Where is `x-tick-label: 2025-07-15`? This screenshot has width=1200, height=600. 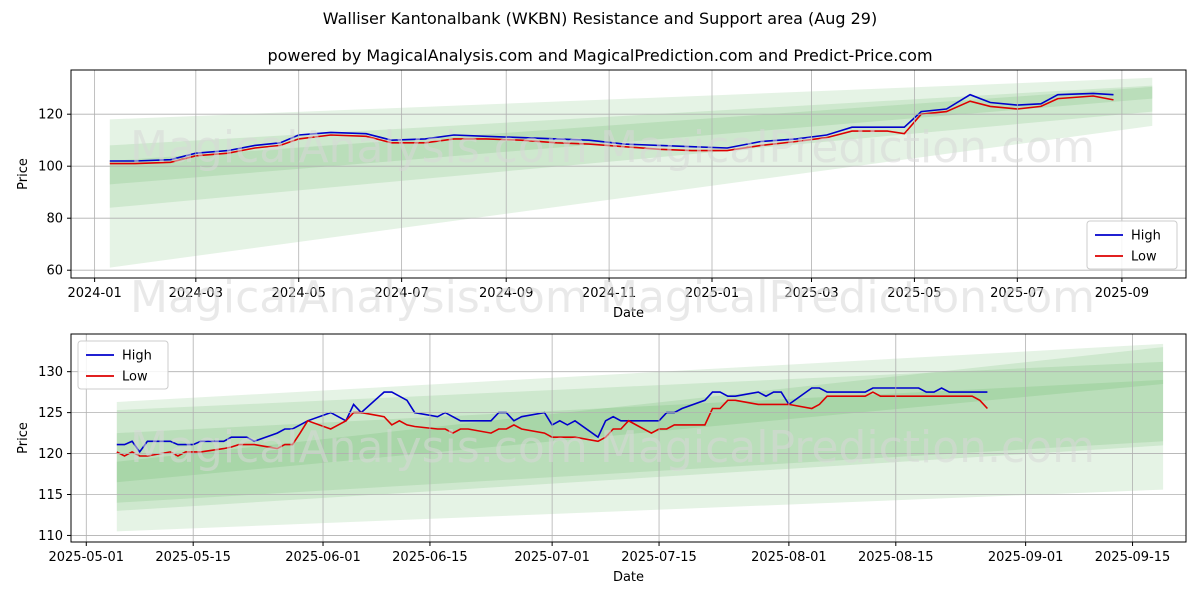 x-tick-label: 2025-07-15 is located at coordinates (659, 557).